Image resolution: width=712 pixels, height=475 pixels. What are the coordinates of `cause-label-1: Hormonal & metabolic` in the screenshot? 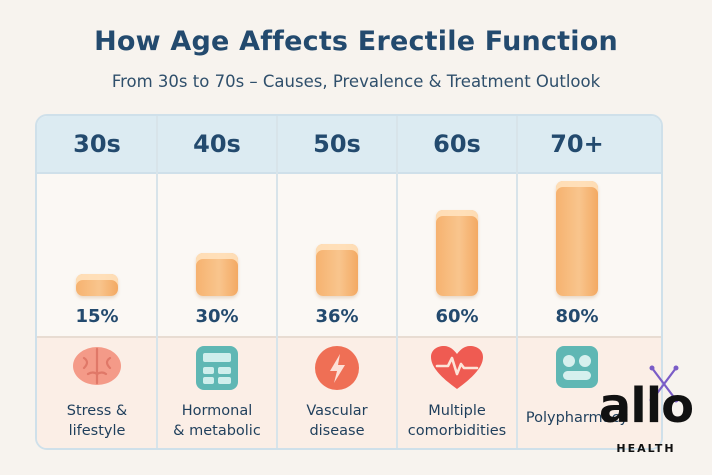 It's located at (217, 421).